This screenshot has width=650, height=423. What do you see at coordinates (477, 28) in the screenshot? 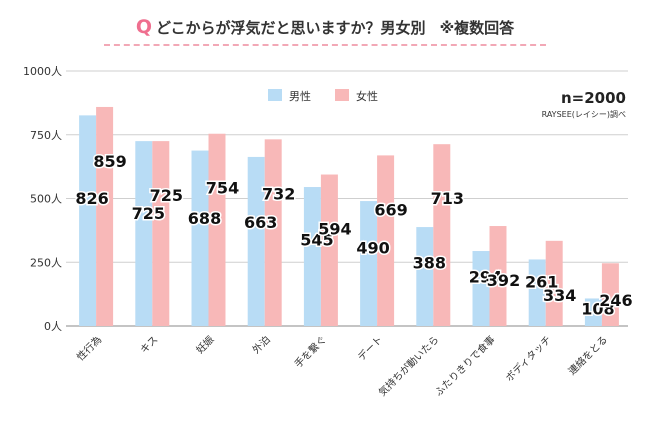
I see `title-note: ※複数回答` at bounding box center [477, 28].